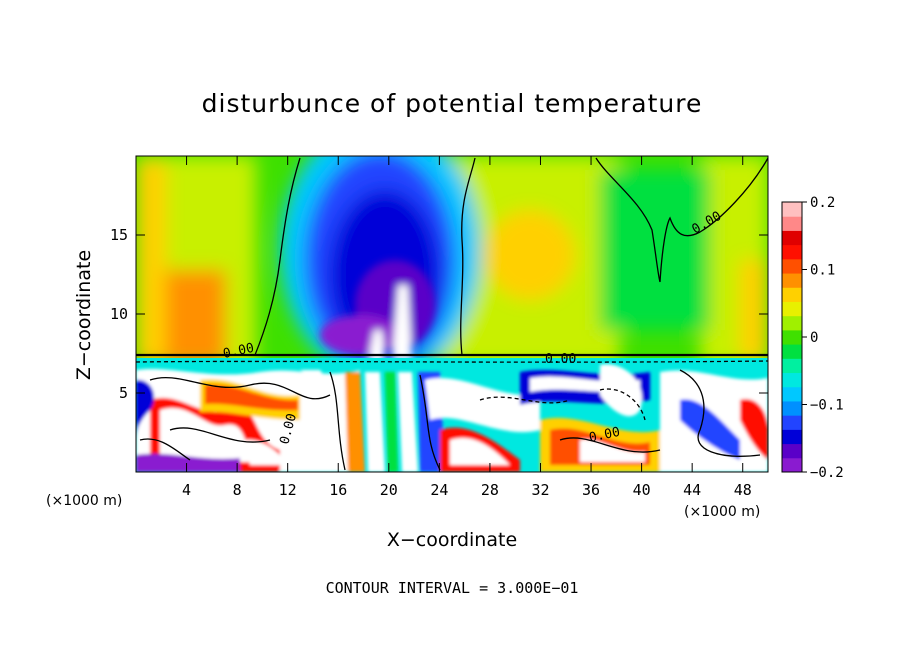  I want to click on x-tick-label: 4, so click(186, 490).